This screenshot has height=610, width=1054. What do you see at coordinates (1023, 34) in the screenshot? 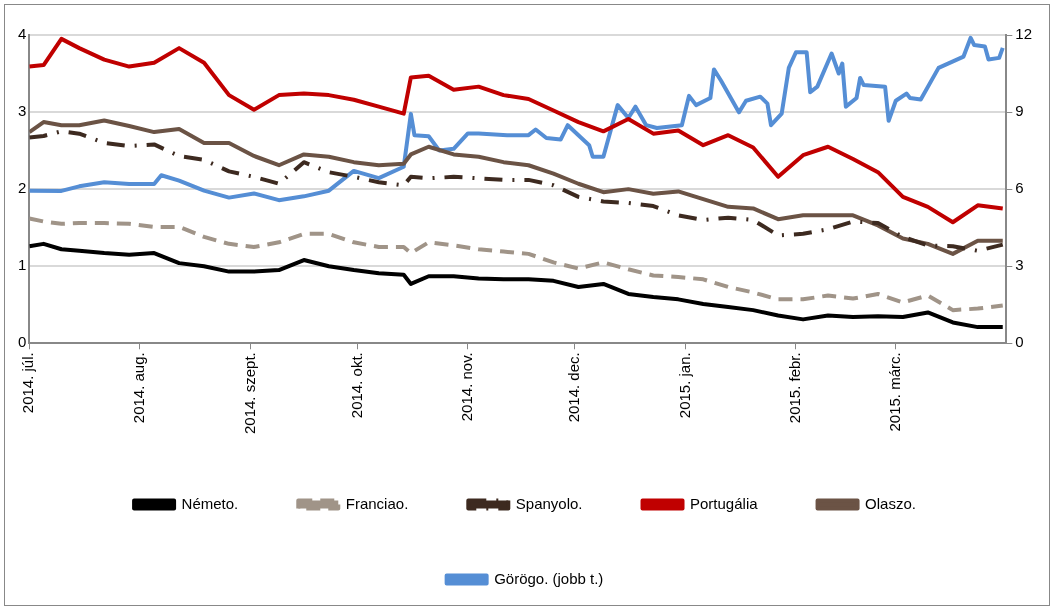
I see `y2-tick-label: 12` at bounding box center [1023, 34].